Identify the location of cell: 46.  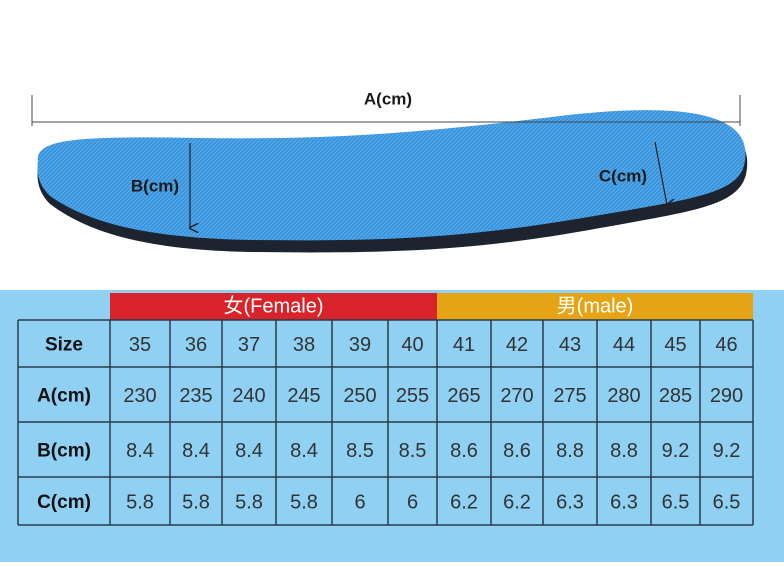
(726, 345).